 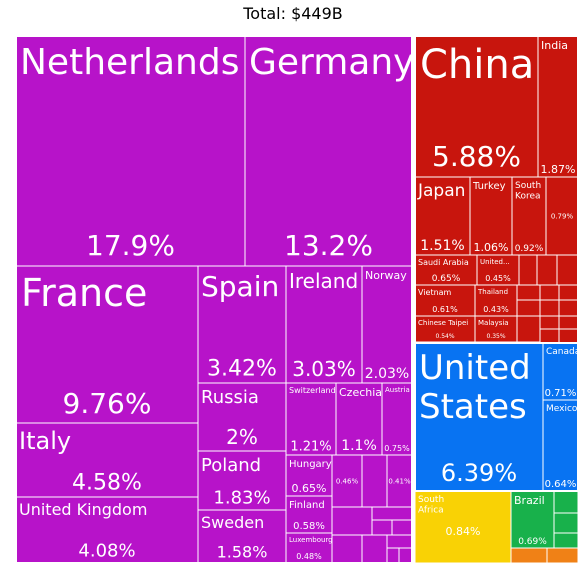 I want to click on tile-value-norway: 2.03%, so click(x=387, y=374).